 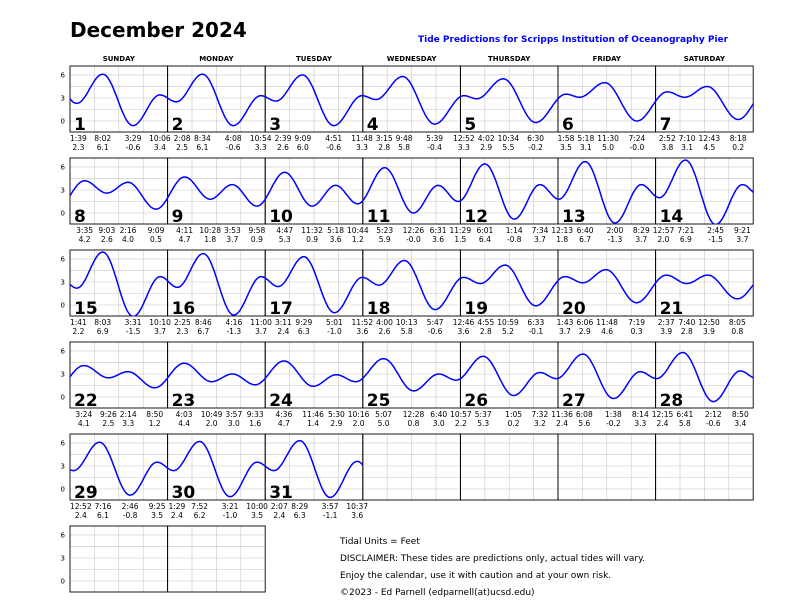 I want to click on day-number: 31, so click(x=281, y=493).